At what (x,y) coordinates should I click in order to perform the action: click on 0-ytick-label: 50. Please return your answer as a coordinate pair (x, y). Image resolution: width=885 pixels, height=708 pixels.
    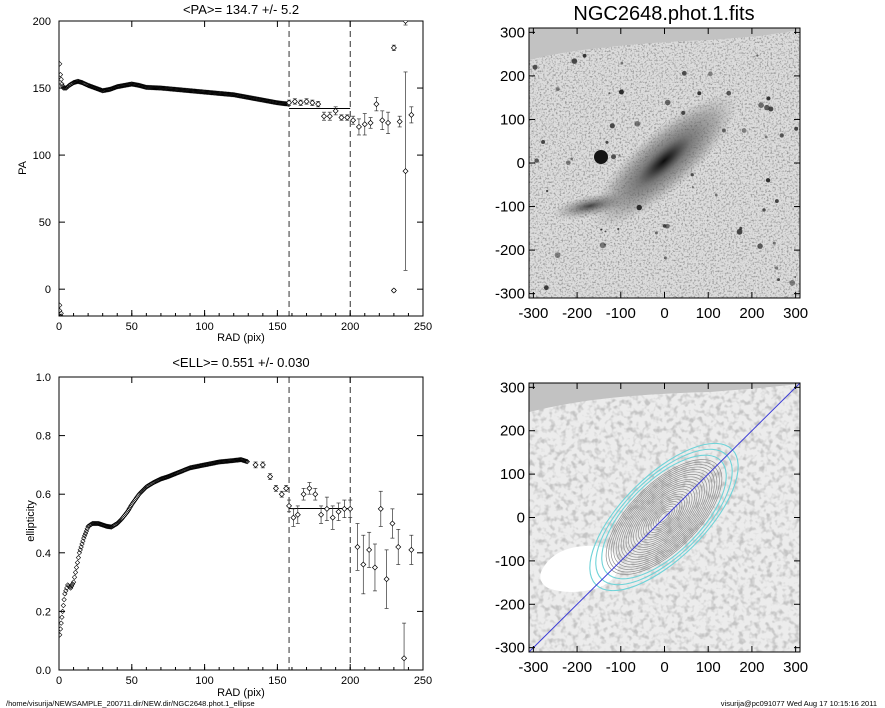
    Looking at the image, I should click on (45, 223).